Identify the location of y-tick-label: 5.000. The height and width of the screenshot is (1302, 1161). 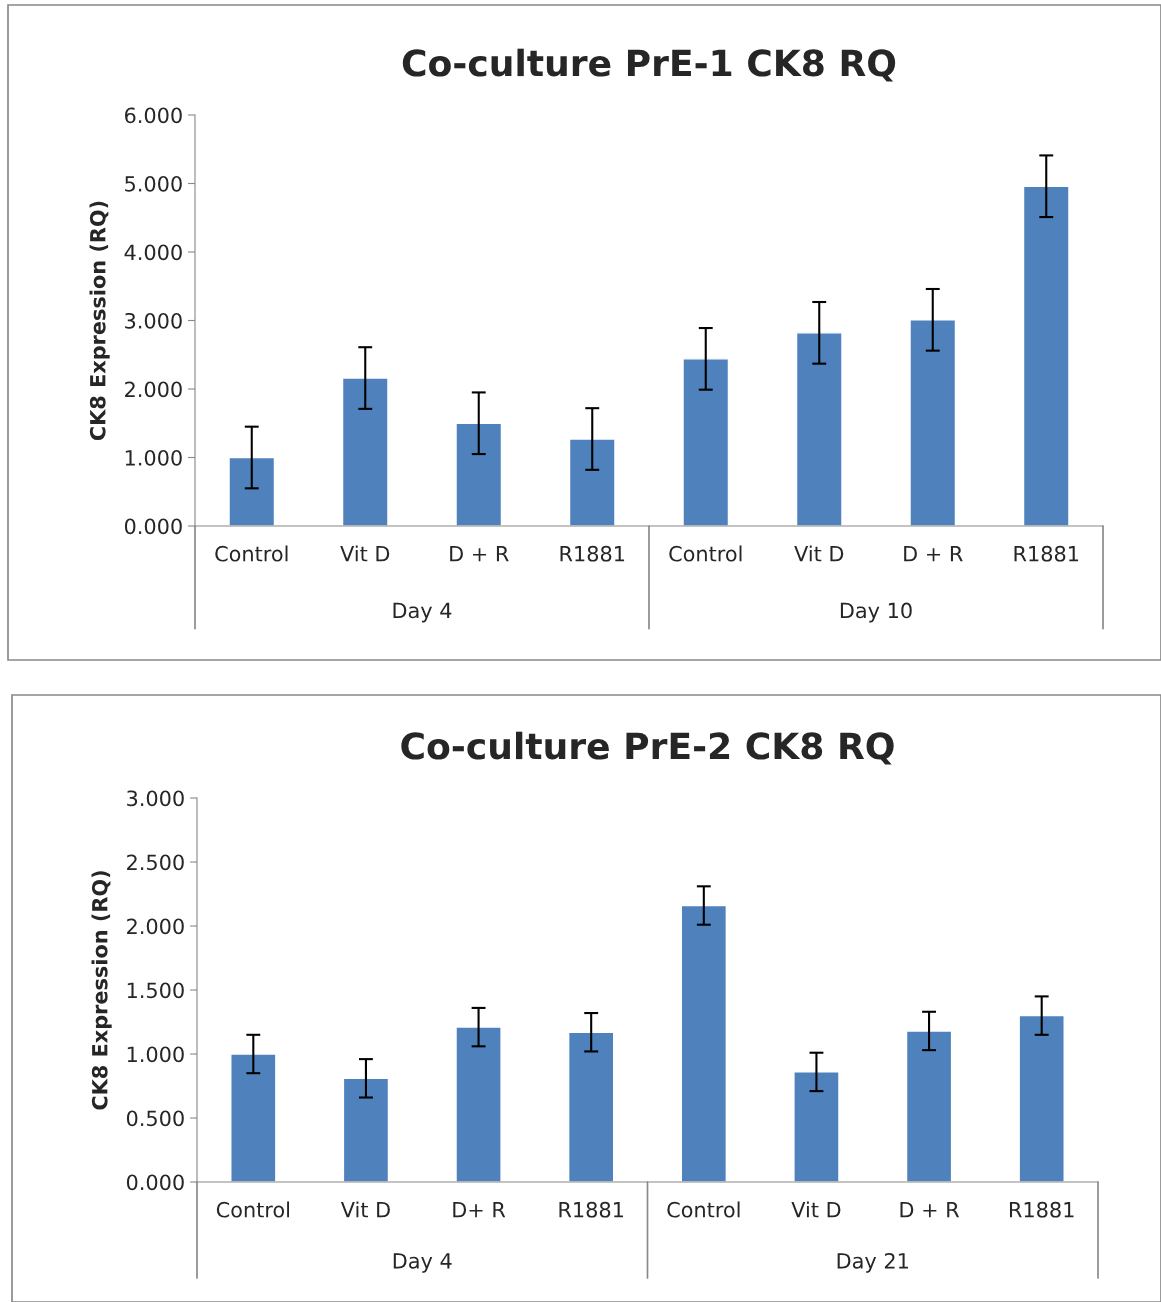
(153, 183).